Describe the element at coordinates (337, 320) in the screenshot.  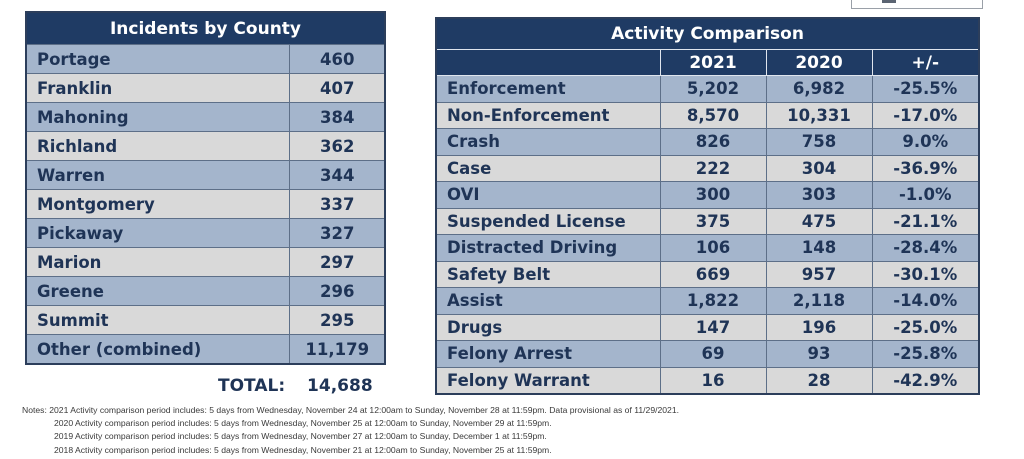
I see `county-value: 295` at that location.